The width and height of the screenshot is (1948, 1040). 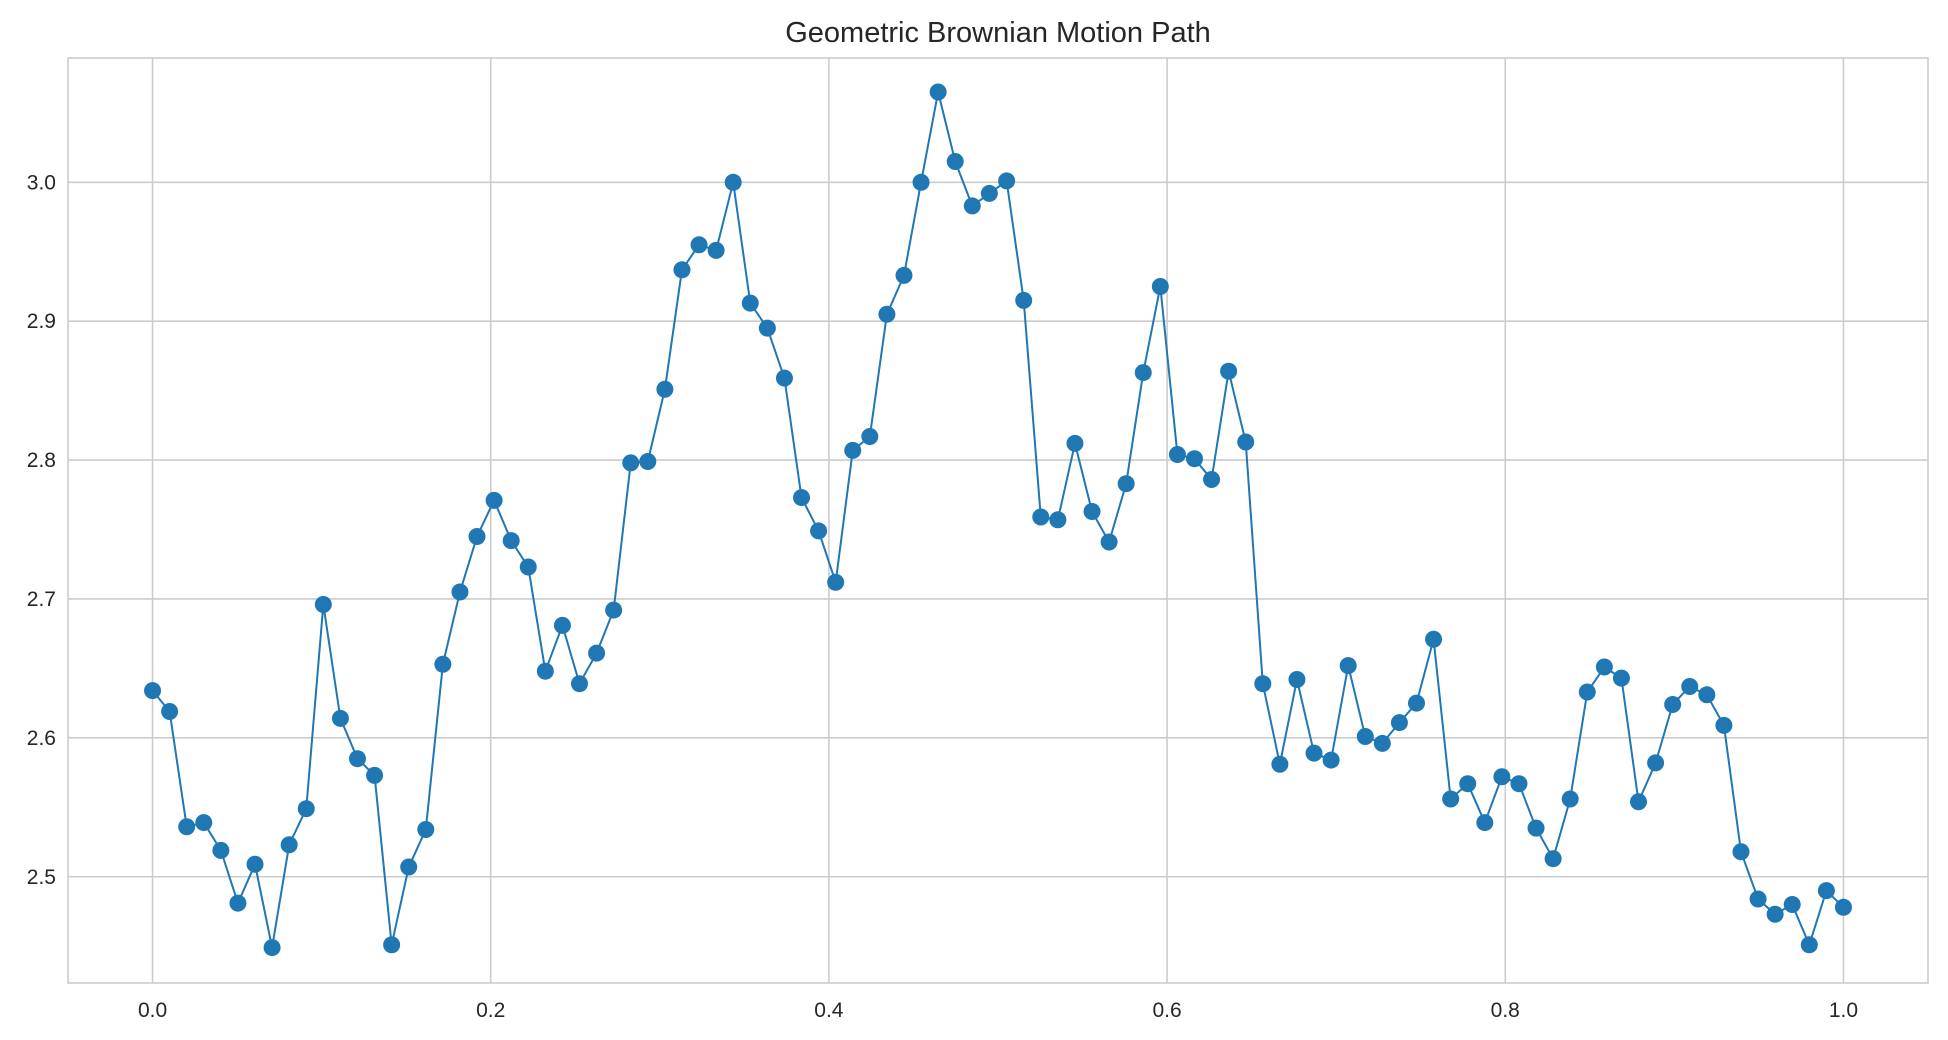 I want to click on y-tick-label: 2.6, so click(x=41, y=738).